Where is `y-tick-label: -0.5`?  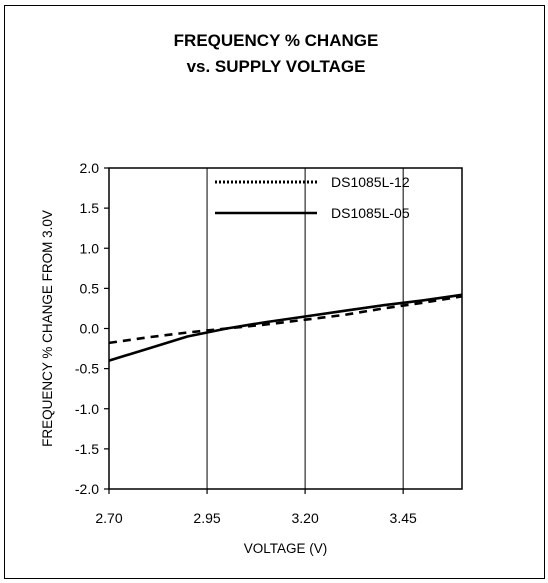 y-tick-label: -0.5 is located at coordinates (87, 369).